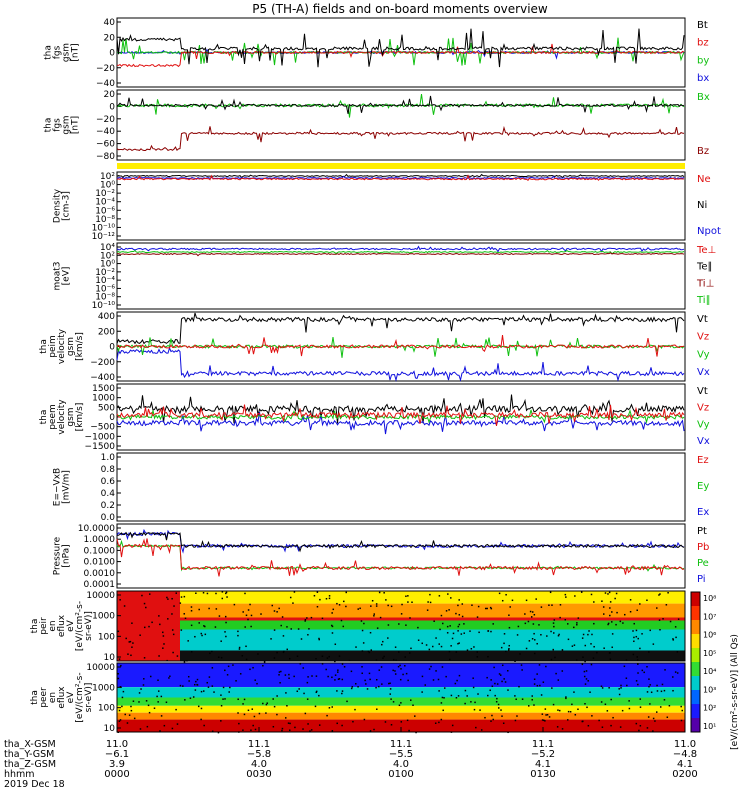 The height and width of the screenshot is (804, 750). I want to click on trace-vx-e, so click(400, 423).